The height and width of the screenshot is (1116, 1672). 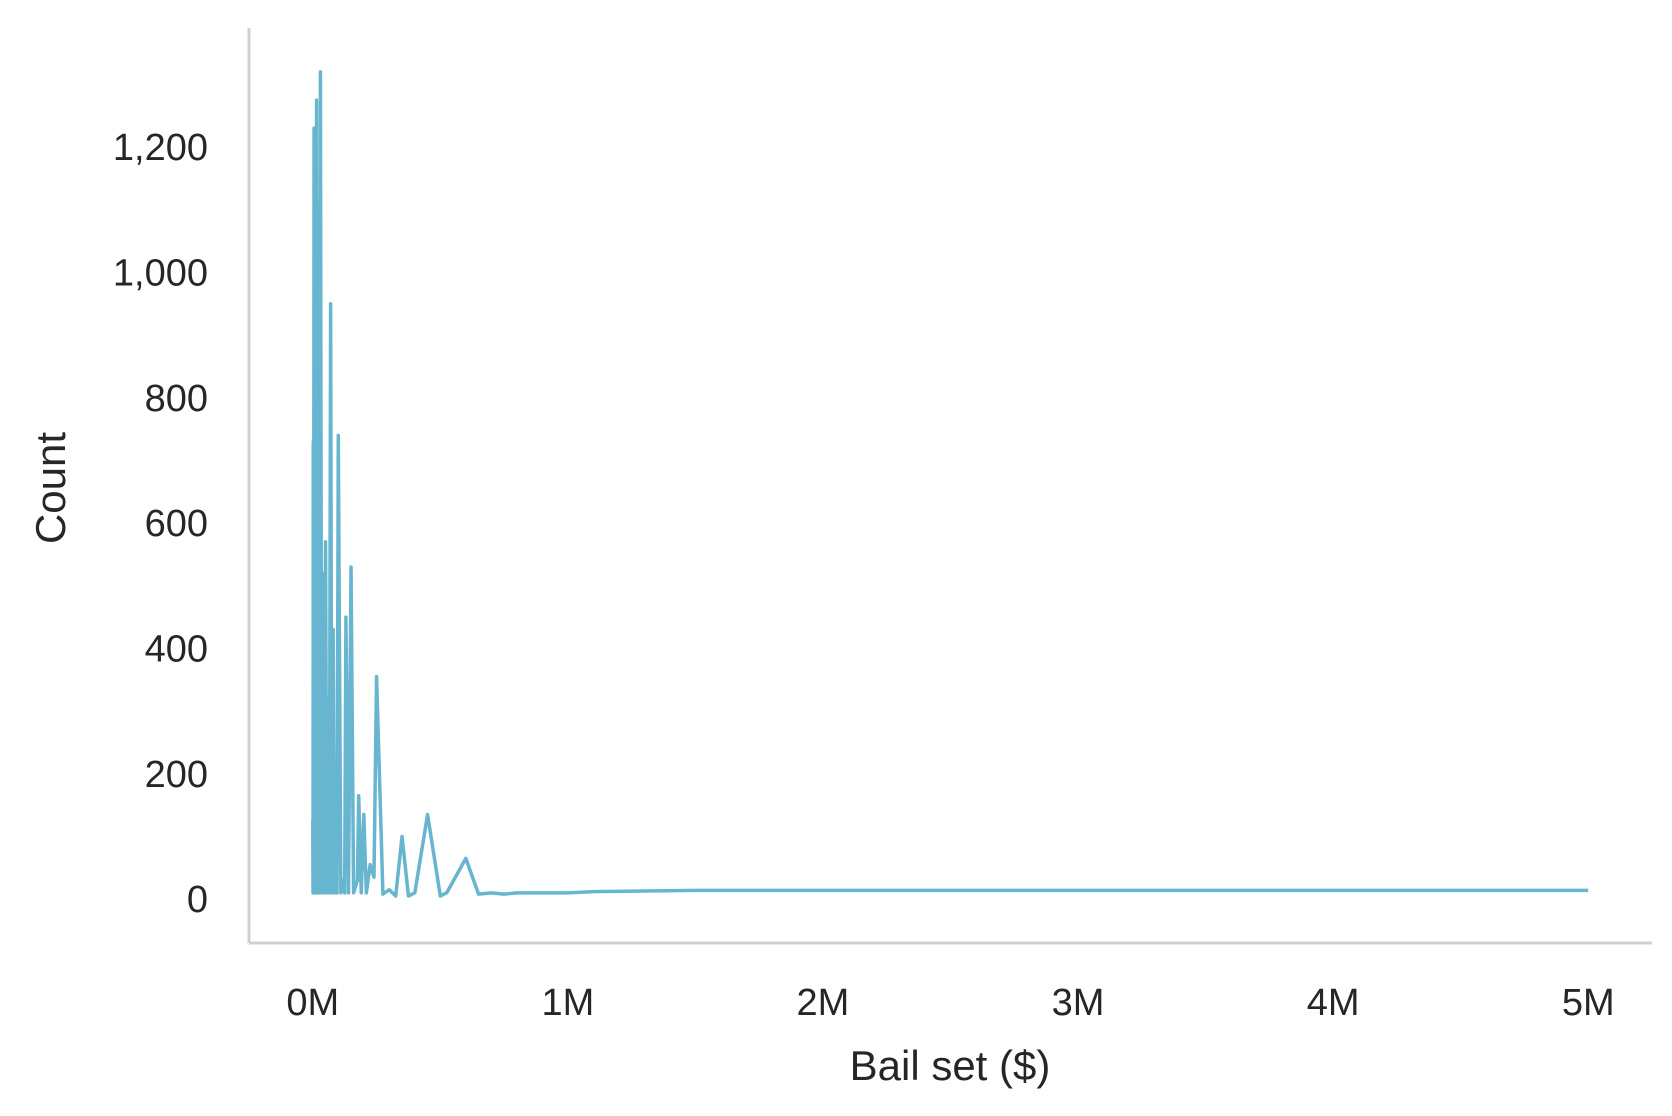 I want to click on y-tick-label: 1,000, so click(x=160, y=273).